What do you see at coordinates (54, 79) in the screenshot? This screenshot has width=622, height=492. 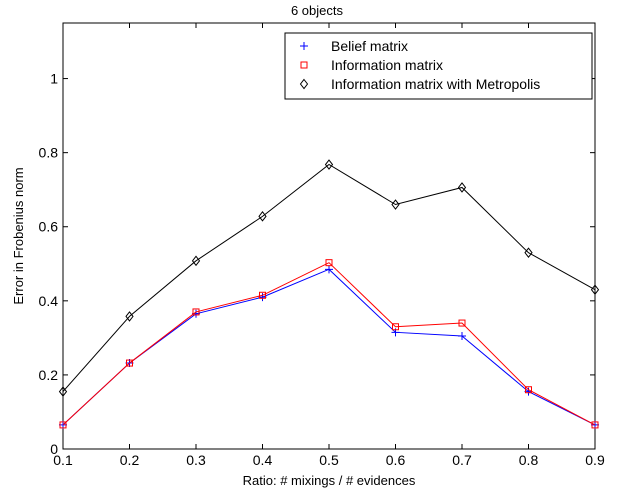 I see `y-tick-label: 1` at bounding box center [54, 79].